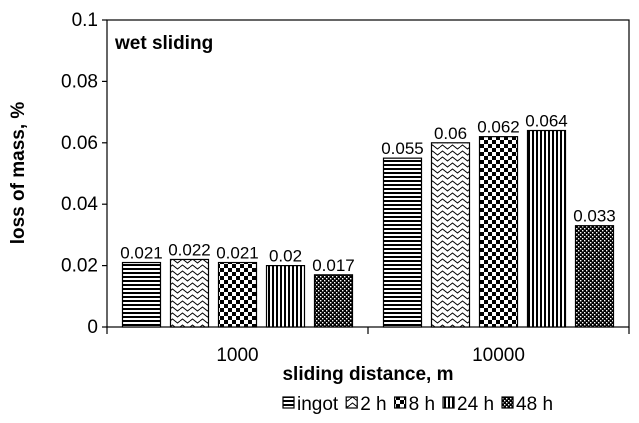 The height and width of the screenshot is (423, 639). Describe the element at coordinates (237, 355) in the screenshot. I see `x-tick-label: 1000` at that location.